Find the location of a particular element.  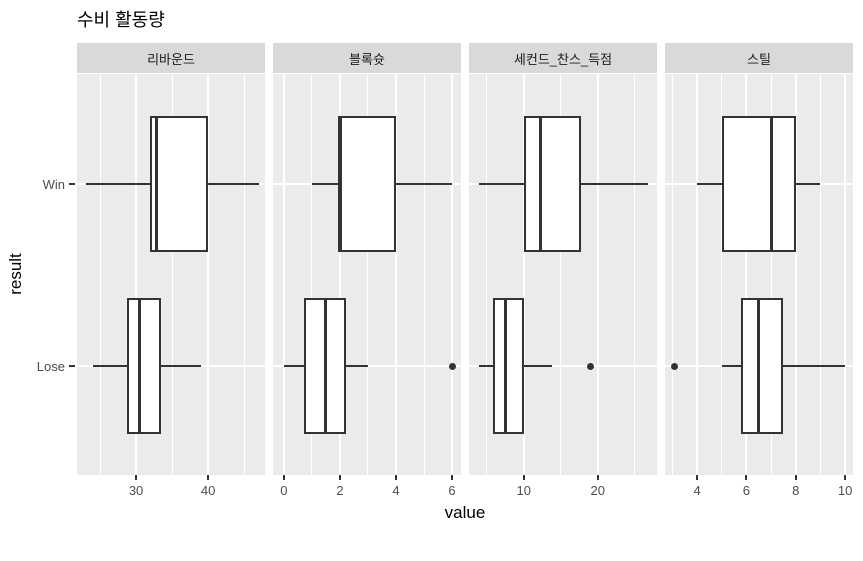

facet-strip-label: 리바운드 is located at coordinates (171, 59).